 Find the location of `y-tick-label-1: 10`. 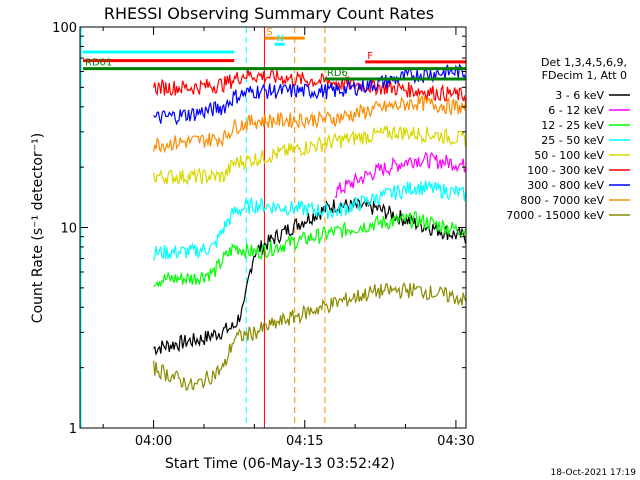

y-tick-label-1: 10 is located at coordinates (68, 229).